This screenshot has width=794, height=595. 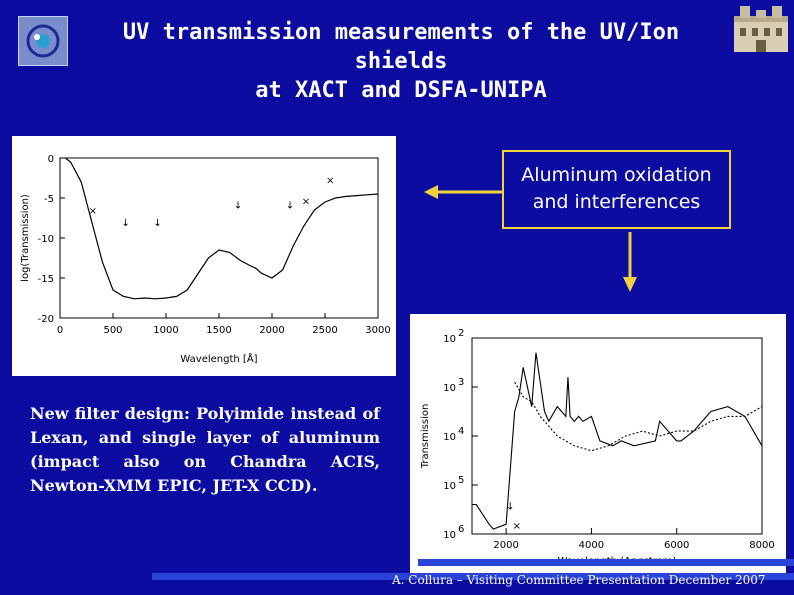 I want to click on callout-line-2: and interferences, so click(x=616, y=202).